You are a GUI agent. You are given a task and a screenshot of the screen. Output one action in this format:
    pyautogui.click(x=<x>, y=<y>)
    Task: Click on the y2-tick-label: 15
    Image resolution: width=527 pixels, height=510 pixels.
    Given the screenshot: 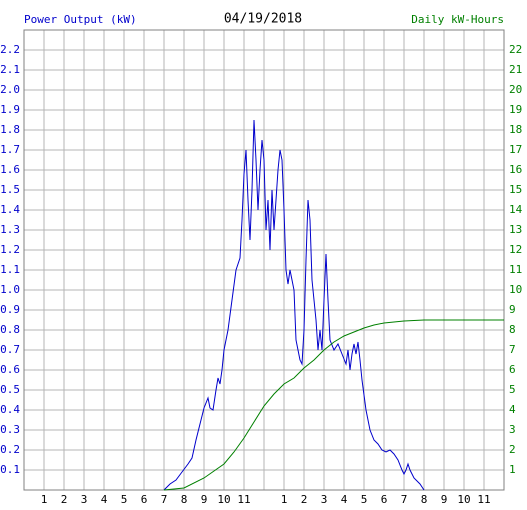 What is the action you would take?
    pyautogui.click(x=515, y=189)
    